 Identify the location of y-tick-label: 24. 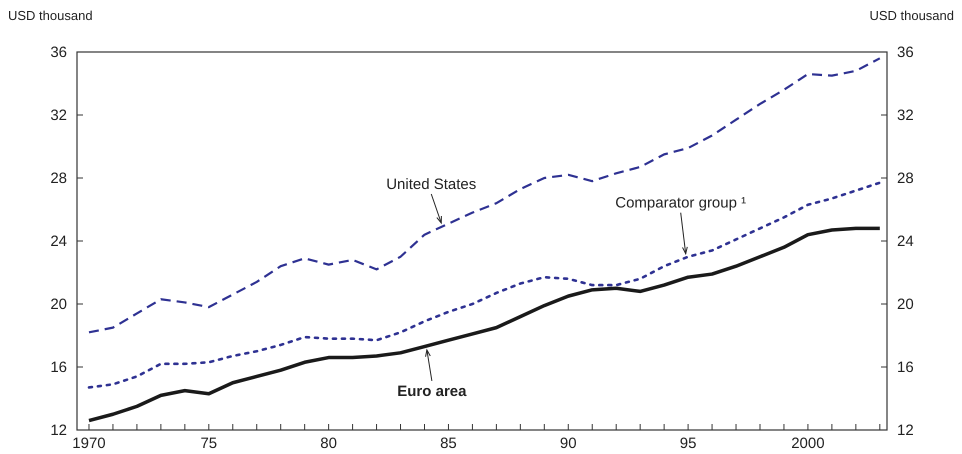
(58, 241).